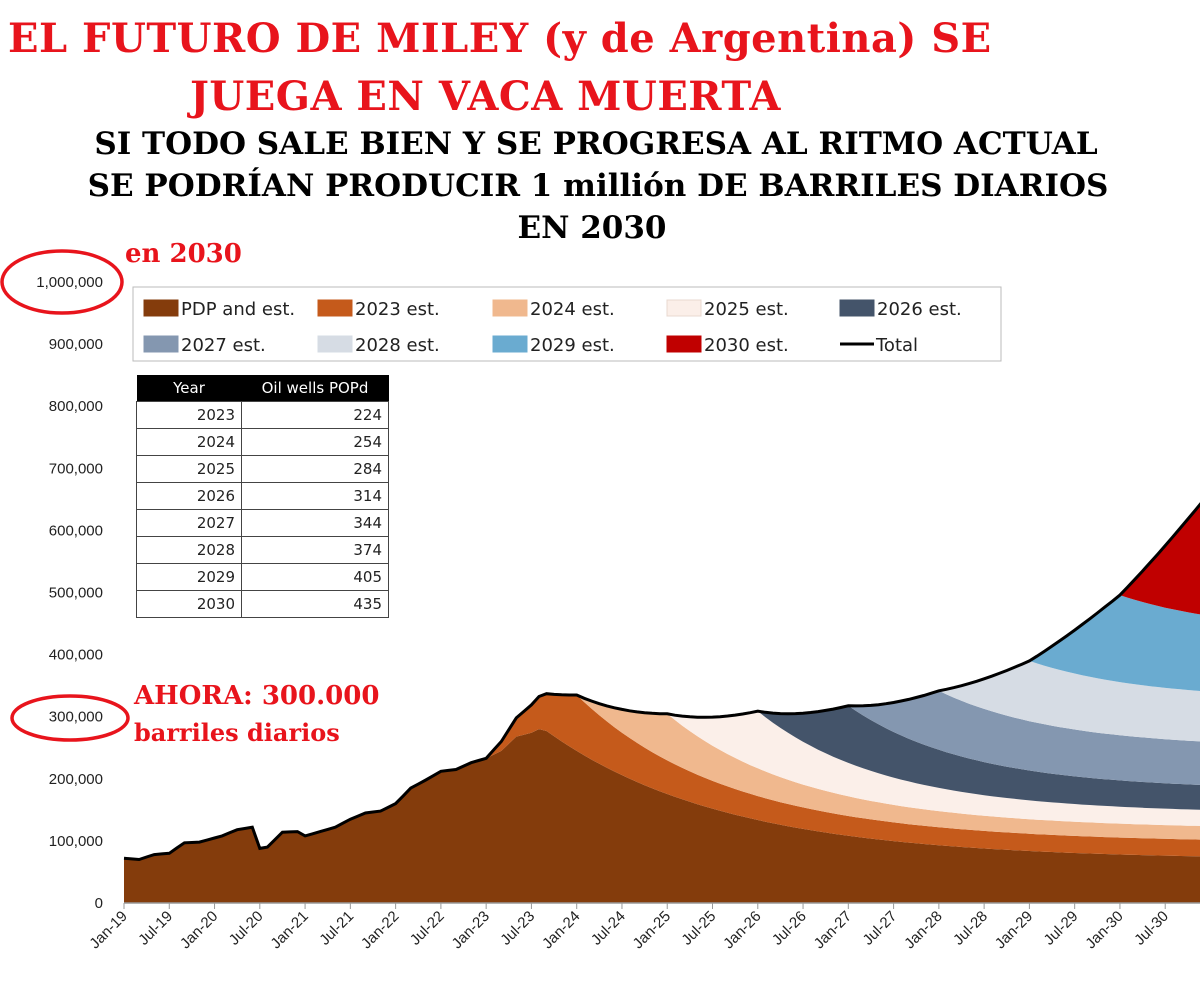 This screenshot has height=982, width=1200. I want to click on table-row: 2026 314, so click(262, 496).